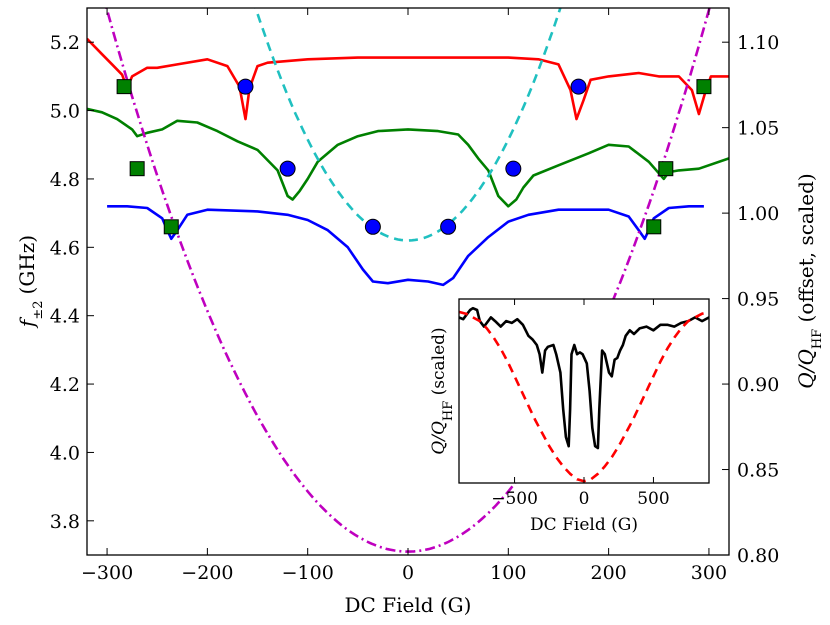  What do you see at coordinates (65, 522) in the screenshot?
I see `y-left-tick-label: 3.8` at bounding box center [65, 522].